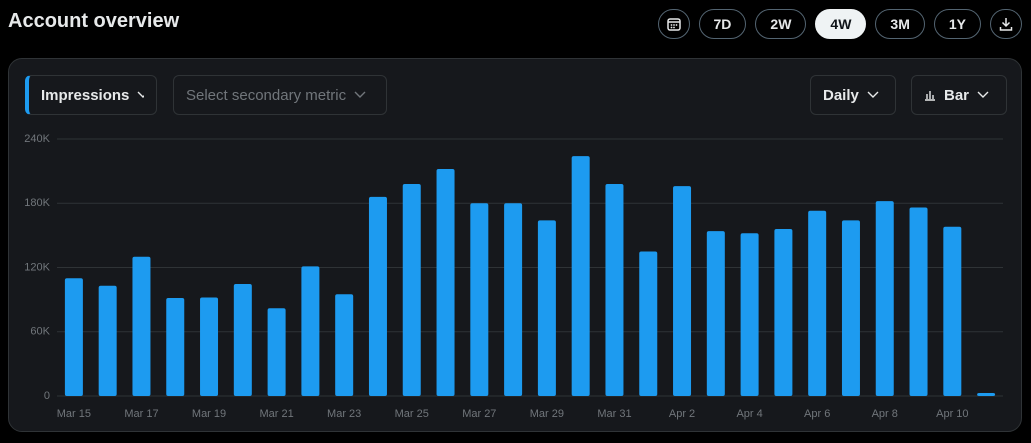 Image resolution: width=1031 pixels, height=443 pixels. I want to click on download-button, so click(1006, 24).